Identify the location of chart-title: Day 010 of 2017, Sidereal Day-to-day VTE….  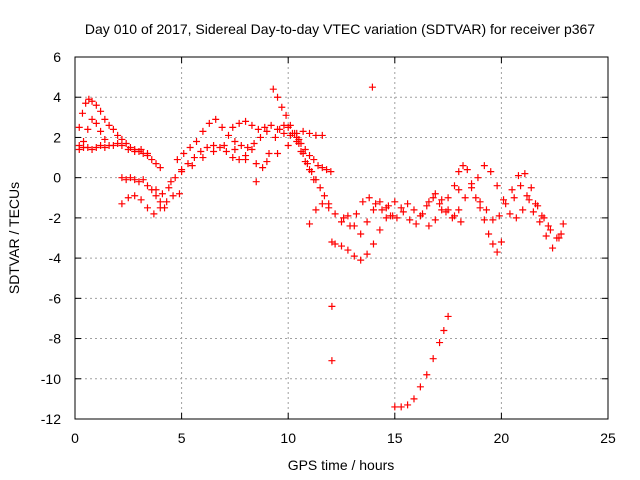
(340, 29).